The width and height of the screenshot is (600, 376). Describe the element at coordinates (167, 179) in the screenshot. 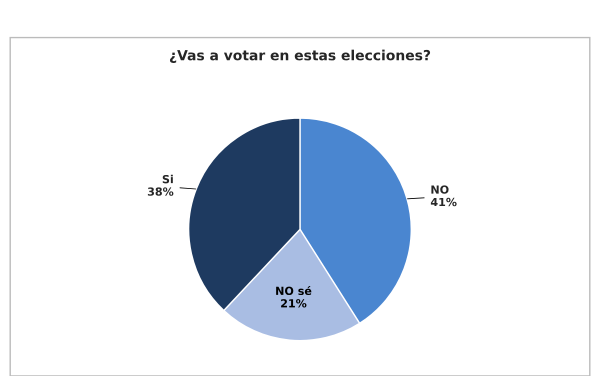

I see `slice-label: Si` at that location.